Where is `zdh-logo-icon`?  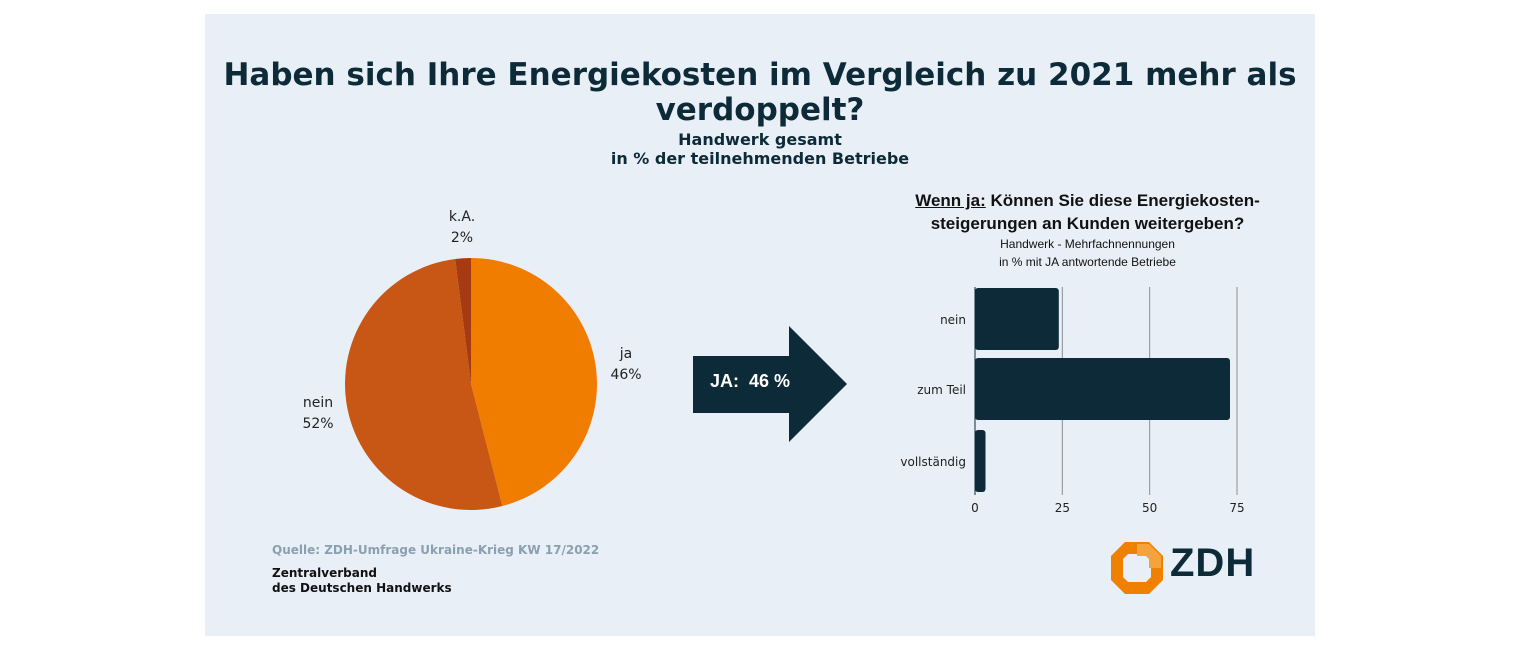
zdh-logo-icon is located at coordinates (1137, 568).